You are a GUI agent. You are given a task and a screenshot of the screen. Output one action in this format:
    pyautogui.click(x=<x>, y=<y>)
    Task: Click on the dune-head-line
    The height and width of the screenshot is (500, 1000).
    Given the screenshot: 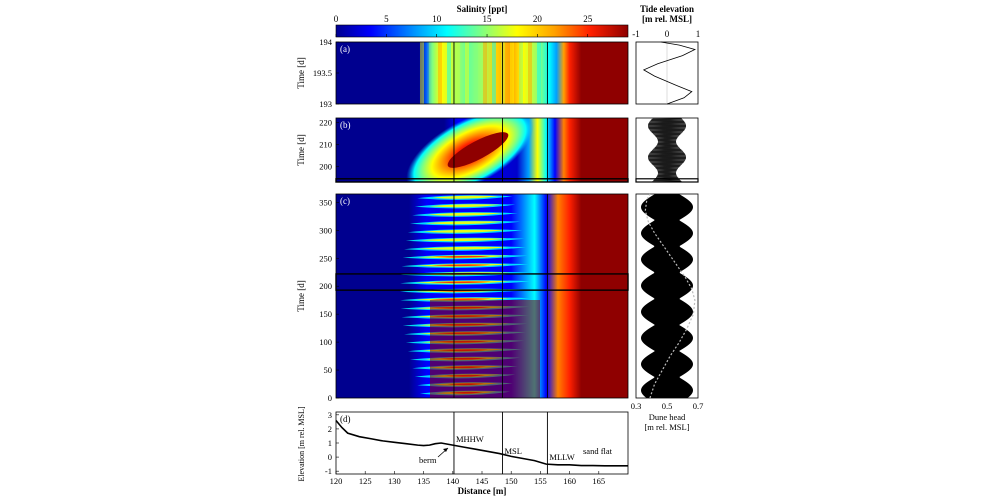 What is the action you would take?
    pyautogui.click(x=670, y=296)
    